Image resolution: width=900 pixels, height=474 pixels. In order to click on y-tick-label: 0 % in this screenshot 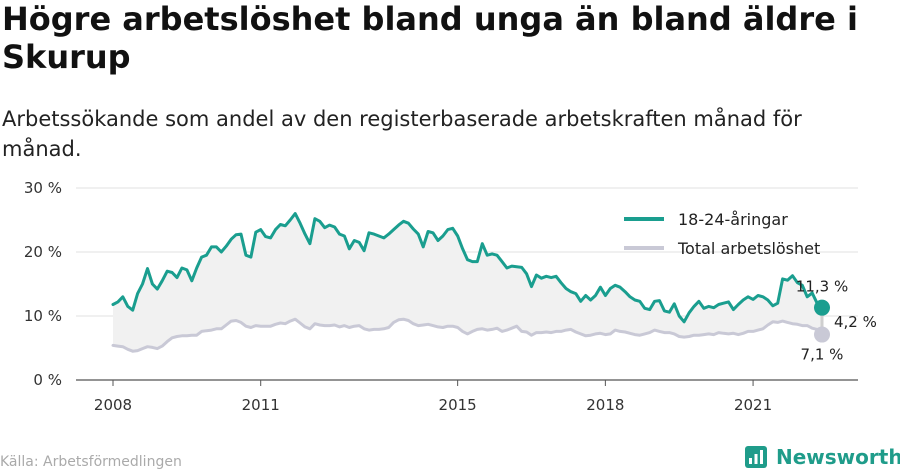, I will do `click(47, 380)`.